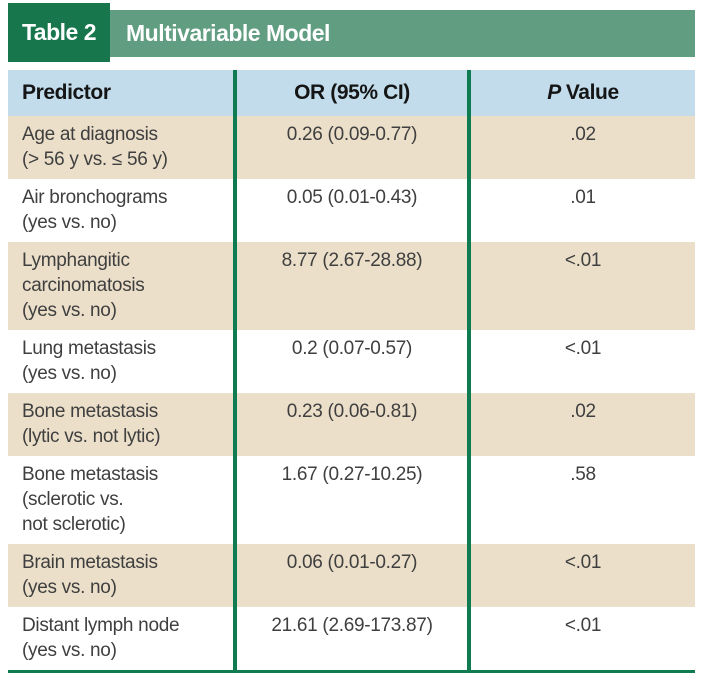 The image size is (703, 676). Describe the element at coordinates (90, 575) in the screenshot. I see `predictor-cell: Brain metastasis (yes vs. no)` at that location.